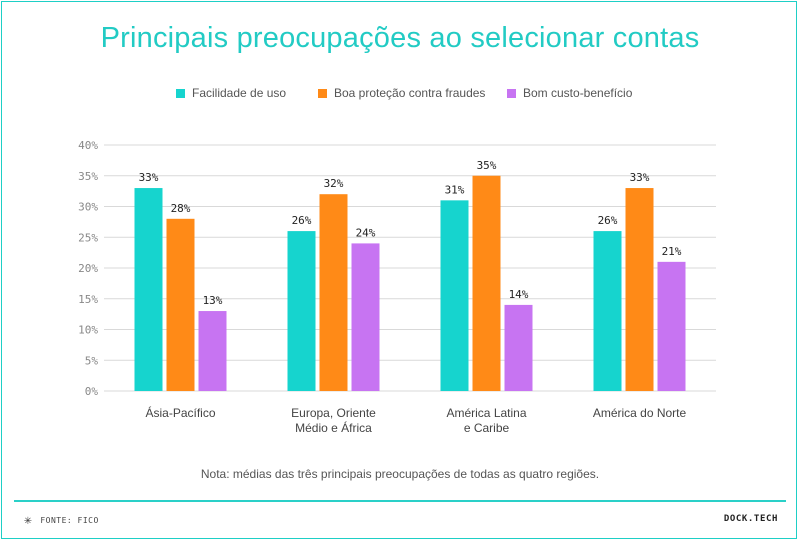  I want to click on y-tick-label: 5%, so click(92, 360).